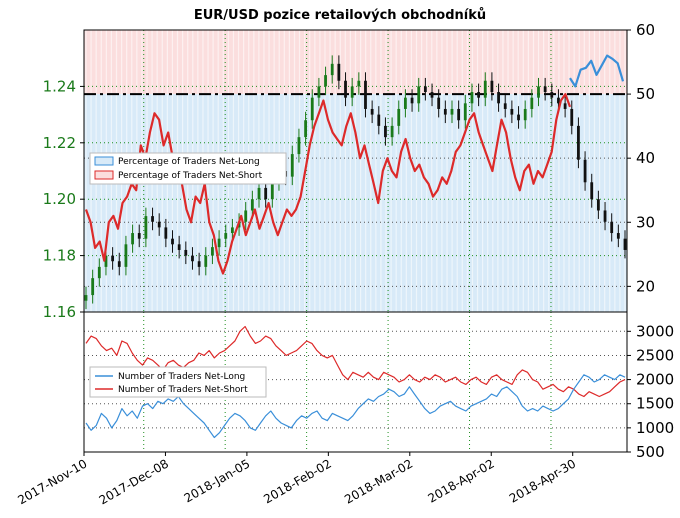 This screenshot has width=680, height=518. Describe the element at coordinates (542, 480) in the screenshot. I see `date-tick-label: 2018-Apr-30` at that location.